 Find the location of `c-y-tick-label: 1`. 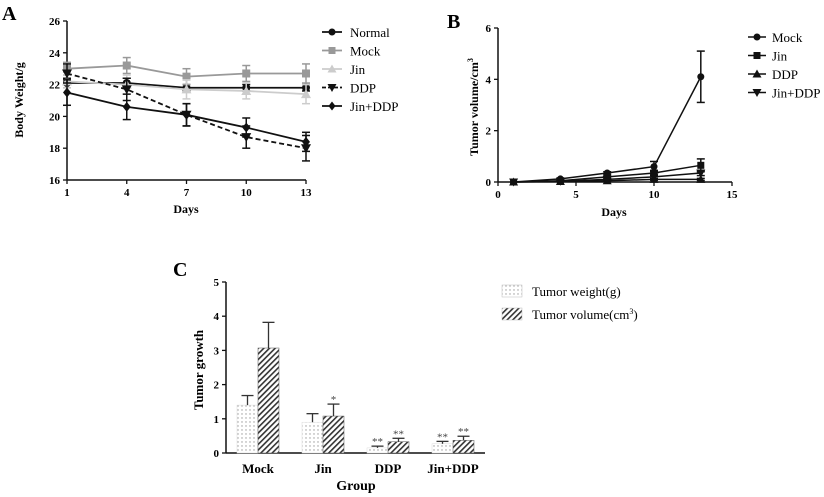

c-y-tick-label: 1 is located at coordinates (217, 420).